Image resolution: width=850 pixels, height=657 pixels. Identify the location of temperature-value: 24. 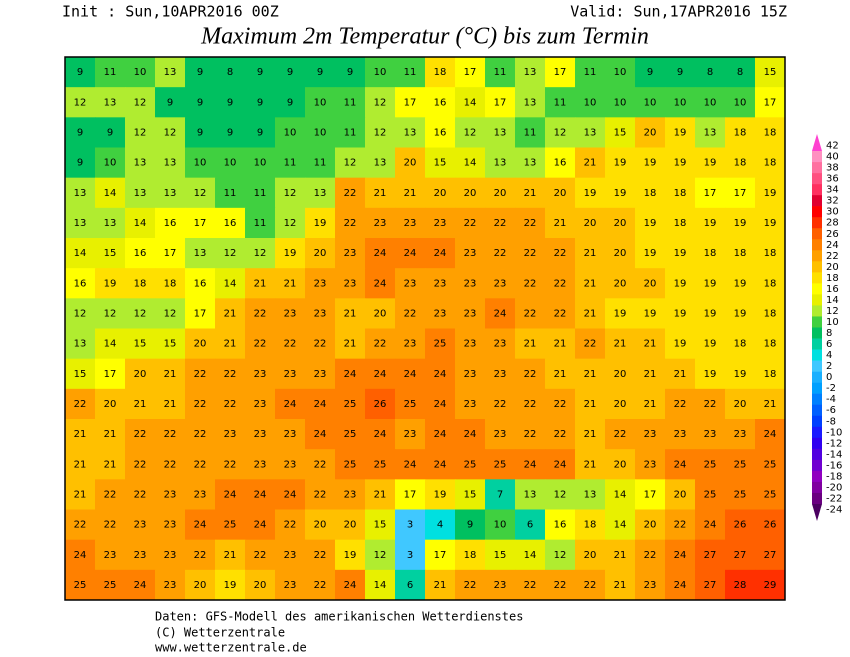
(410, 374).